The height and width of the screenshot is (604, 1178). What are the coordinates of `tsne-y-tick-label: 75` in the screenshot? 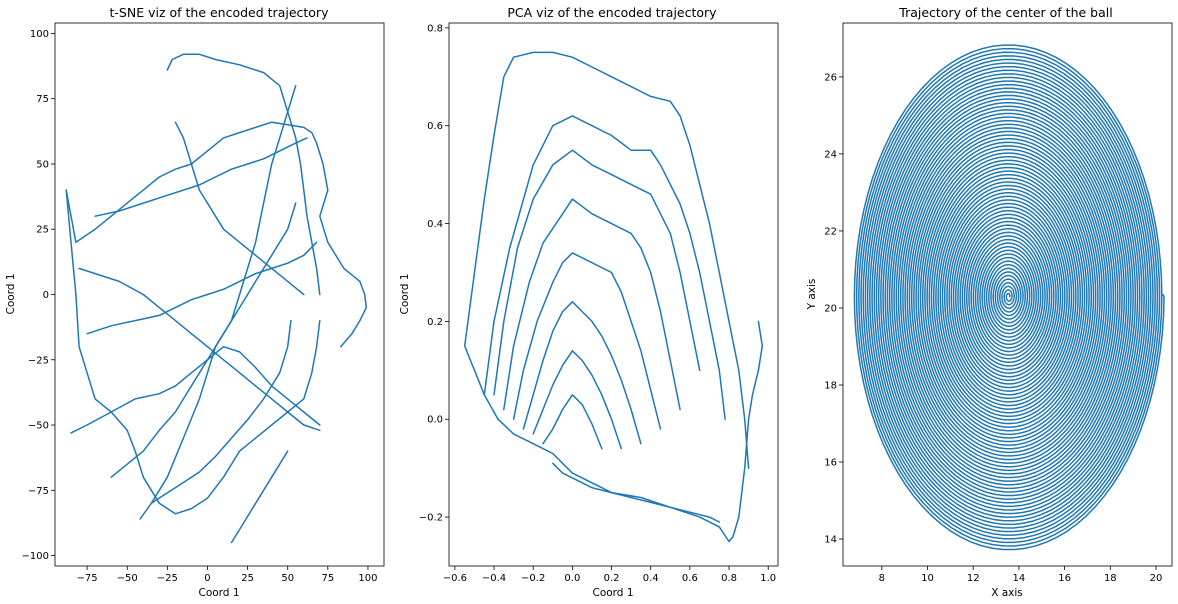 It's located at (42, 99).